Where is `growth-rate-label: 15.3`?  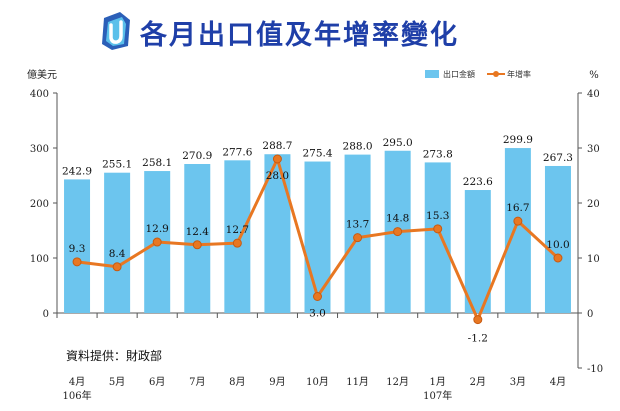 growth-rate-label: 15.3 is located at coordinates (437, 216).